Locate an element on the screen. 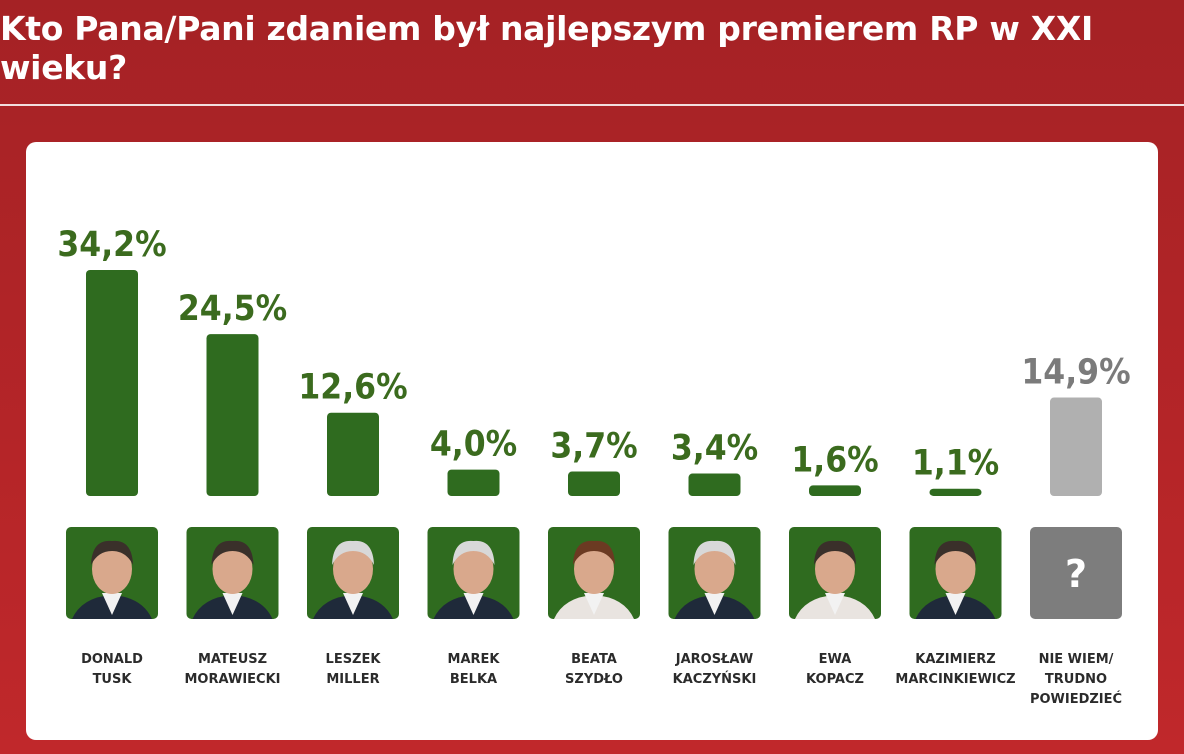 Image resolution: width=1184 pixels, height=754 pixels. category-label: LESZEK is located at coordinates (354, 659).